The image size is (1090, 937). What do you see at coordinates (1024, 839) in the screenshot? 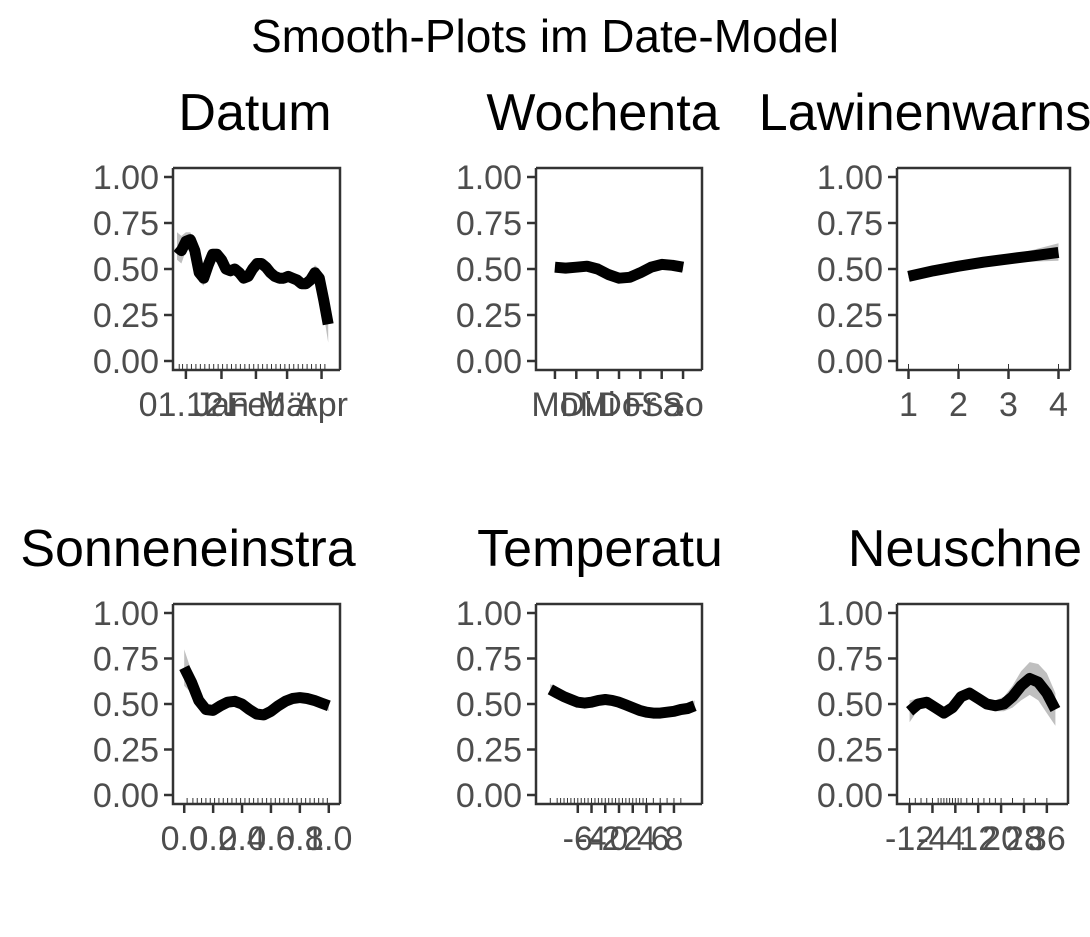
I see `x-tick-label: 28` at bounding box center [1024, 839].